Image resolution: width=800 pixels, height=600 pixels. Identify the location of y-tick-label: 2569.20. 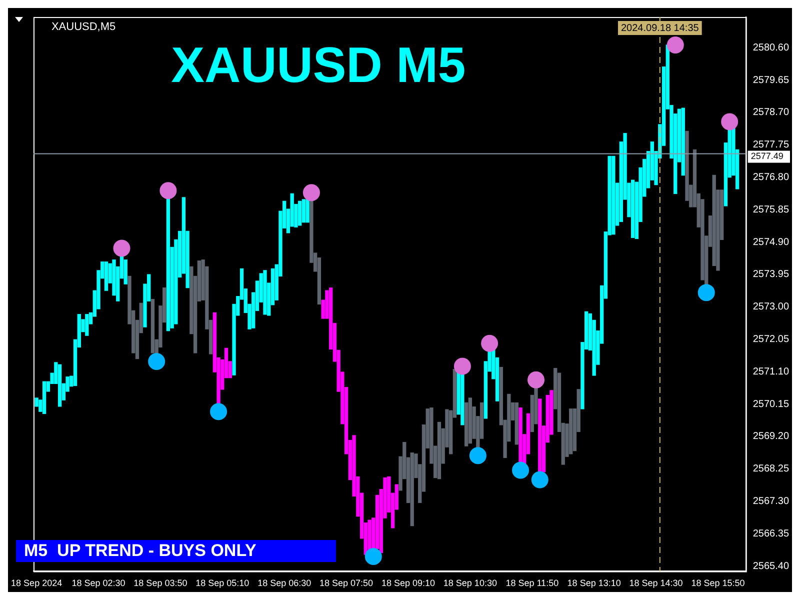
(771, 436).